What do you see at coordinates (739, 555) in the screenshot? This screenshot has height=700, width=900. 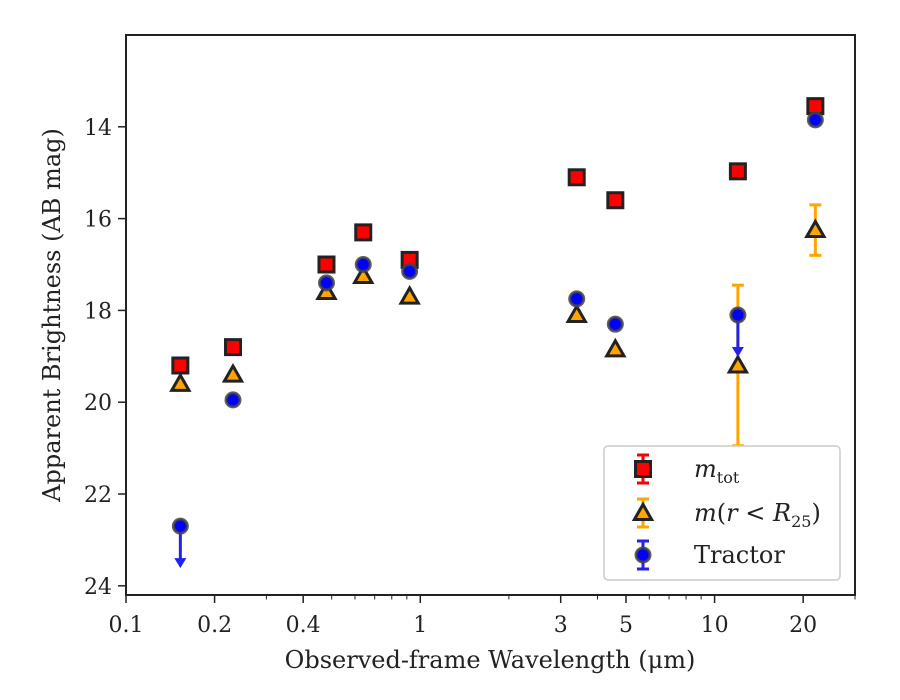 I see `legend-label-tractor: Tractor` at bounding box center [739, 555].